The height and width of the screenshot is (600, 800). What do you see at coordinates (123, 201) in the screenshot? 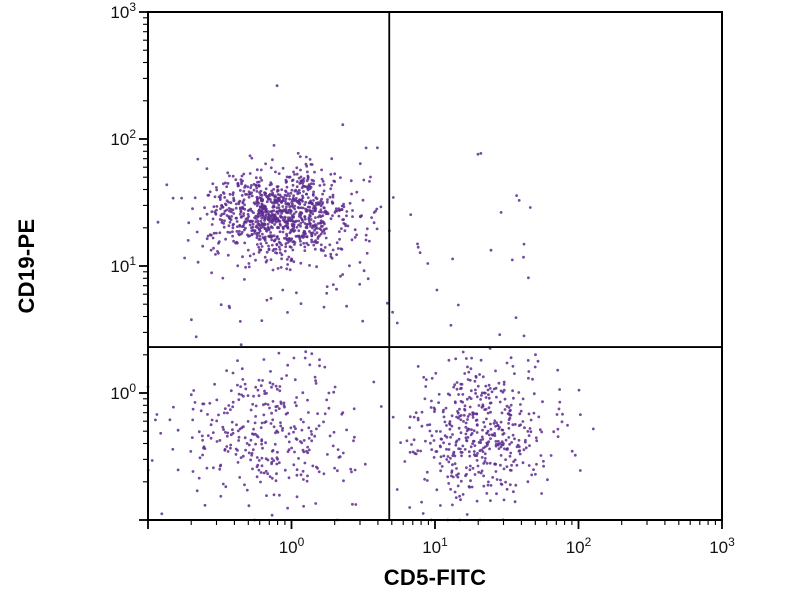
I see `y-axis-tick-labels: 10⁰ 10¹ 10² 10³` at bounding box center [123, 201].